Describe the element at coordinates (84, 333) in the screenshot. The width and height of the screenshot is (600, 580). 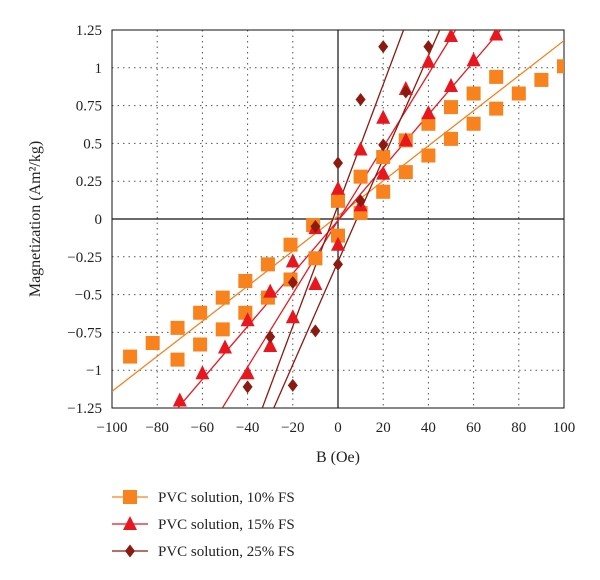
I see `y-tick-label: −0.75` at that location.